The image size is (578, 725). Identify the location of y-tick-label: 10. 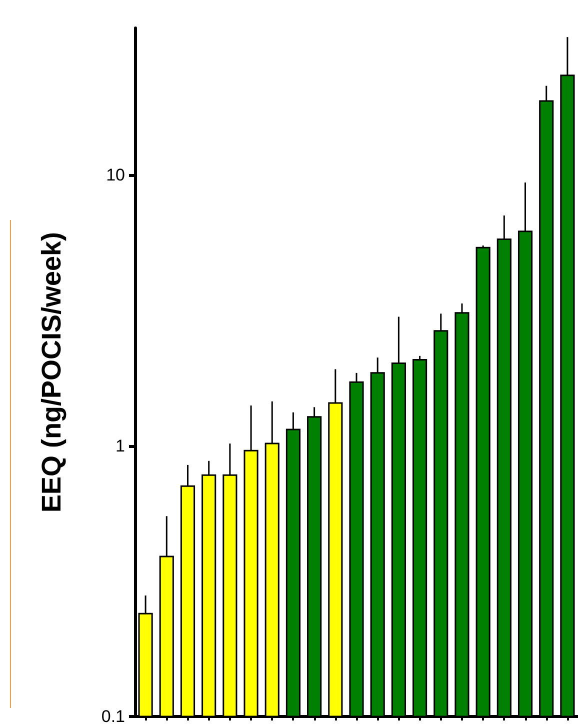
(115, 175).